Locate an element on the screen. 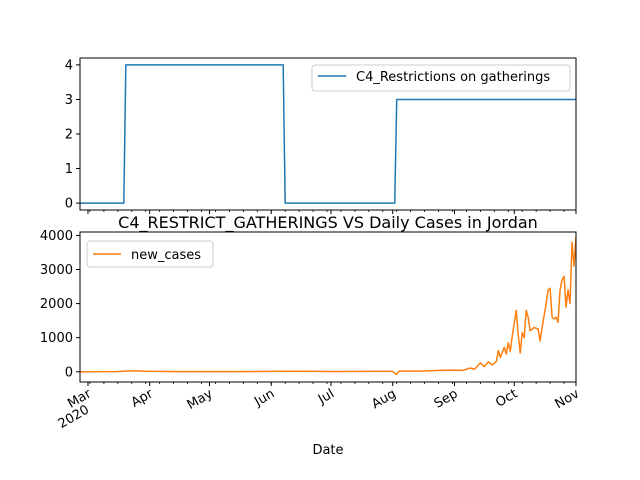  bottom-y-tick-label: 0 is located at coordinates (69, 372).